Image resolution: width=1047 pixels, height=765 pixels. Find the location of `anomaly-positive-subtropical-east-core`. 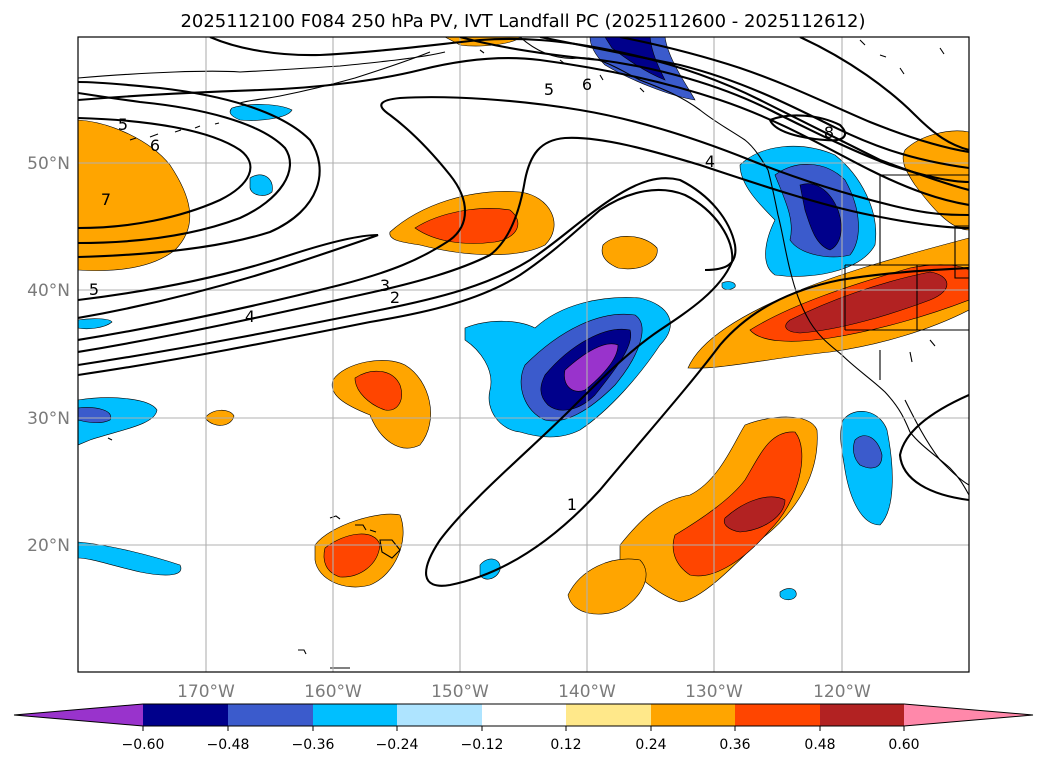

anomaly-positive-subtropical-east-core is located at coordinates (737, 504).